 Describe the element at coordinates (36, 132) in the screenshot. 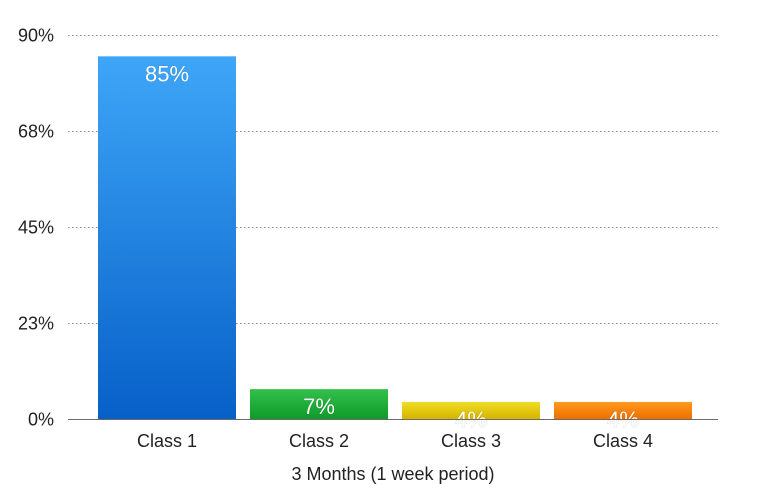

I see `y-tick-label: 68%` at that location.